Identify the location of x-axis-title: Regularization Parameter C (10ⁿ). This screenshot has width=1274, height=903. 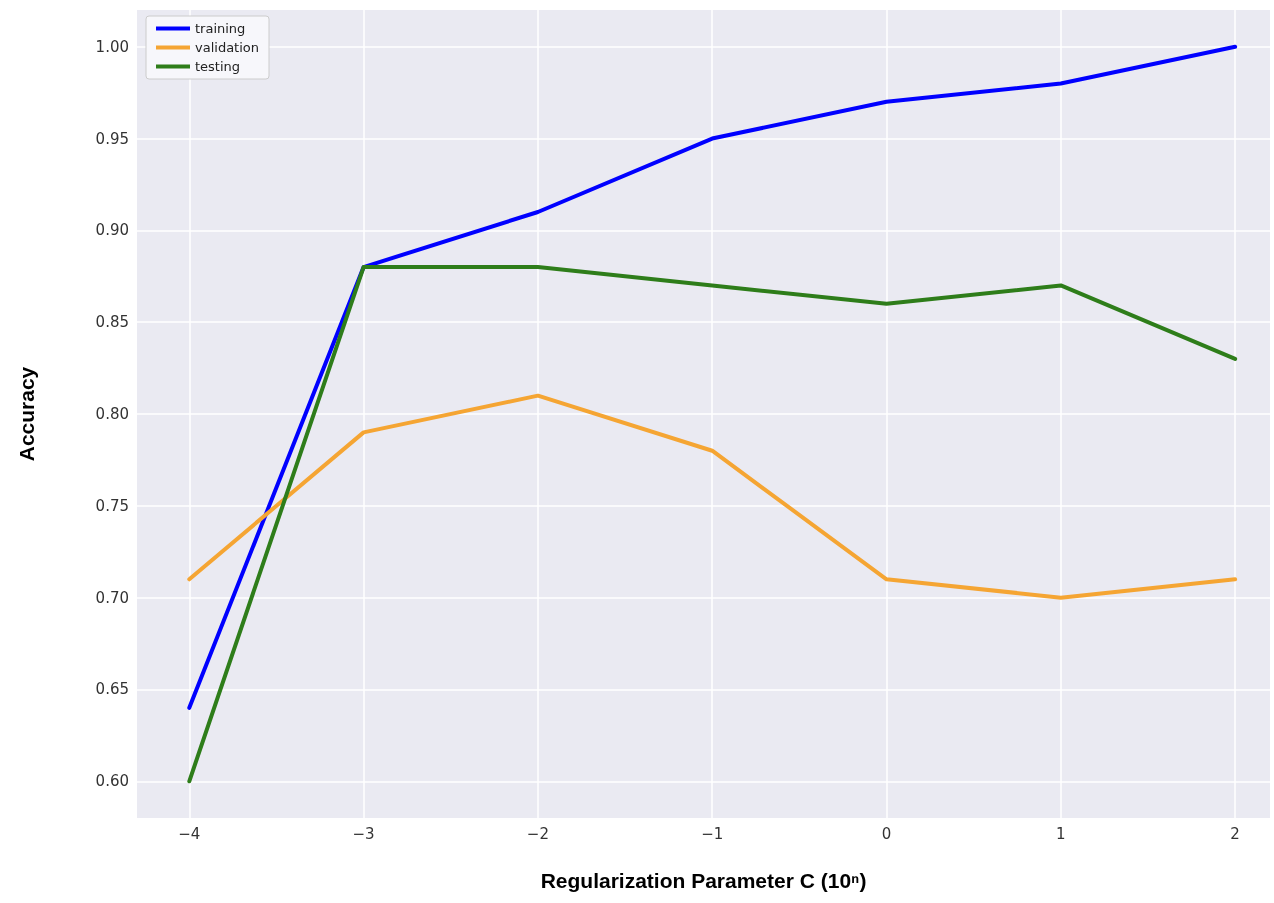
(703, 880).